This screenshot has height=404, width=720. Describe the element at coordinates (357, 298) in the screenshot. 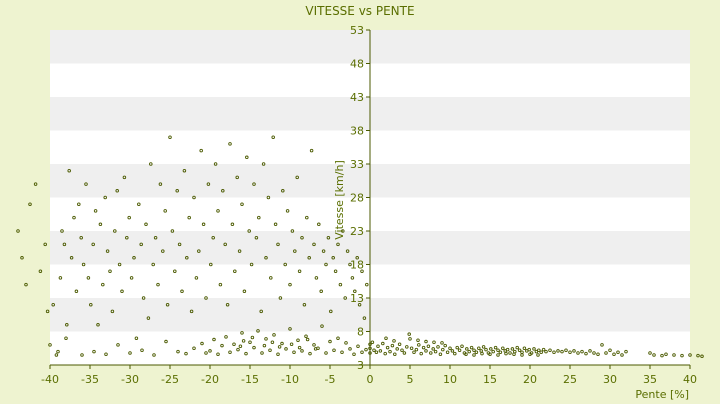

I see `y-tick-label: 13` at that location.